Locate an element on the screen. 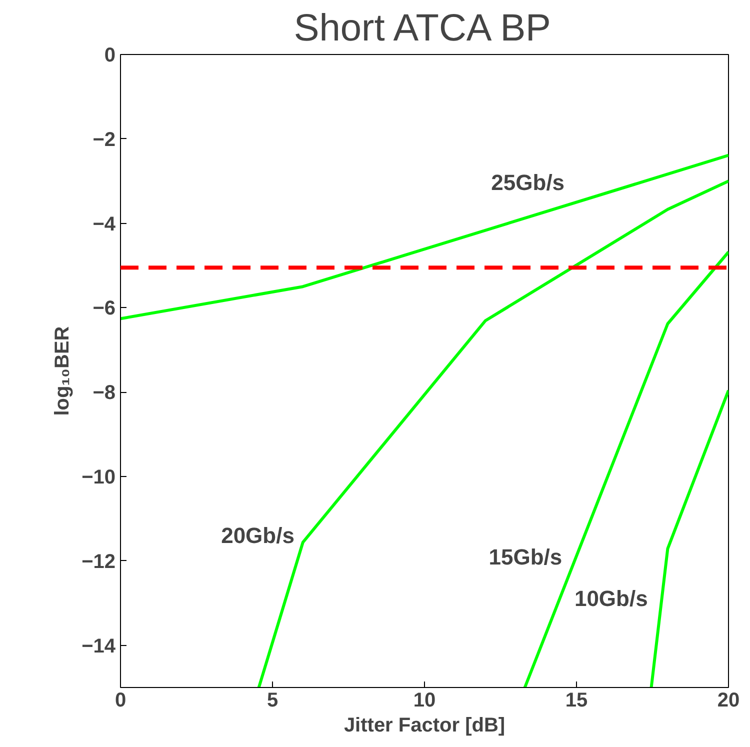 The width and height of the screenshot is (750, 747). series-label: 15Gb/s is located at coordinates (525, 557).